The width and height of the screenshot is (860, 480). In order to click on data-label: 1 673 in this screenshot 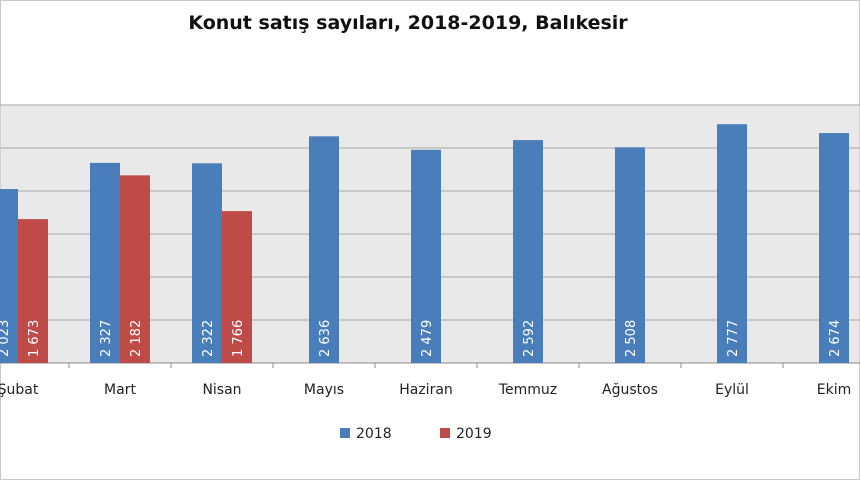, I will do `click(34, 338)`.